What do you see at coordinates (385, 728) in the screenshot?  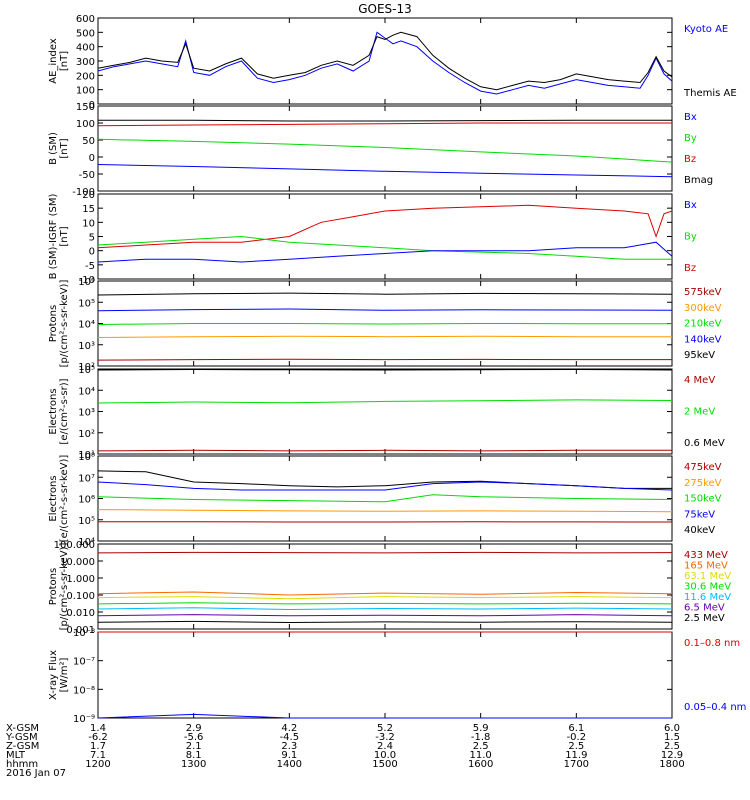 I see `x-axis-value: 5.2` at bounding box center [385, 728].